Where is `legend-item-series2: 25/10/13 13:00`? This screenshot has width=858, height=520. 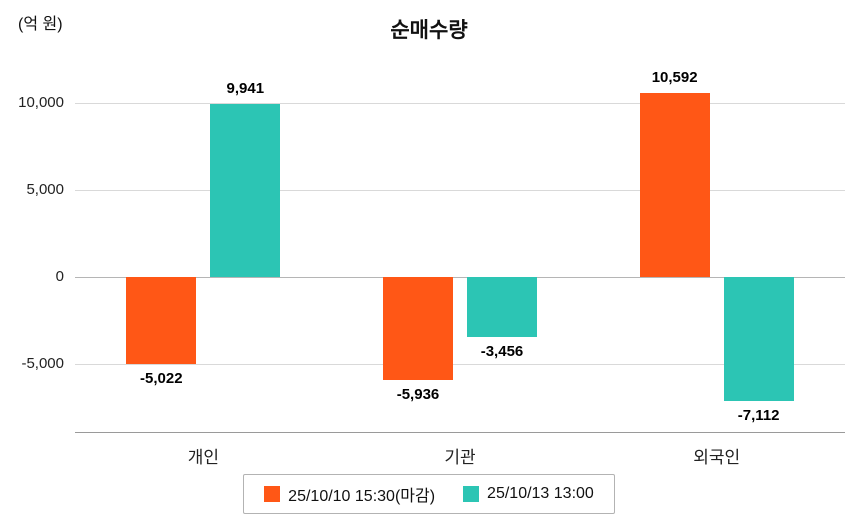
legend-item-series2: 25/10/13 13:00 is located at coordinates (528, 494).